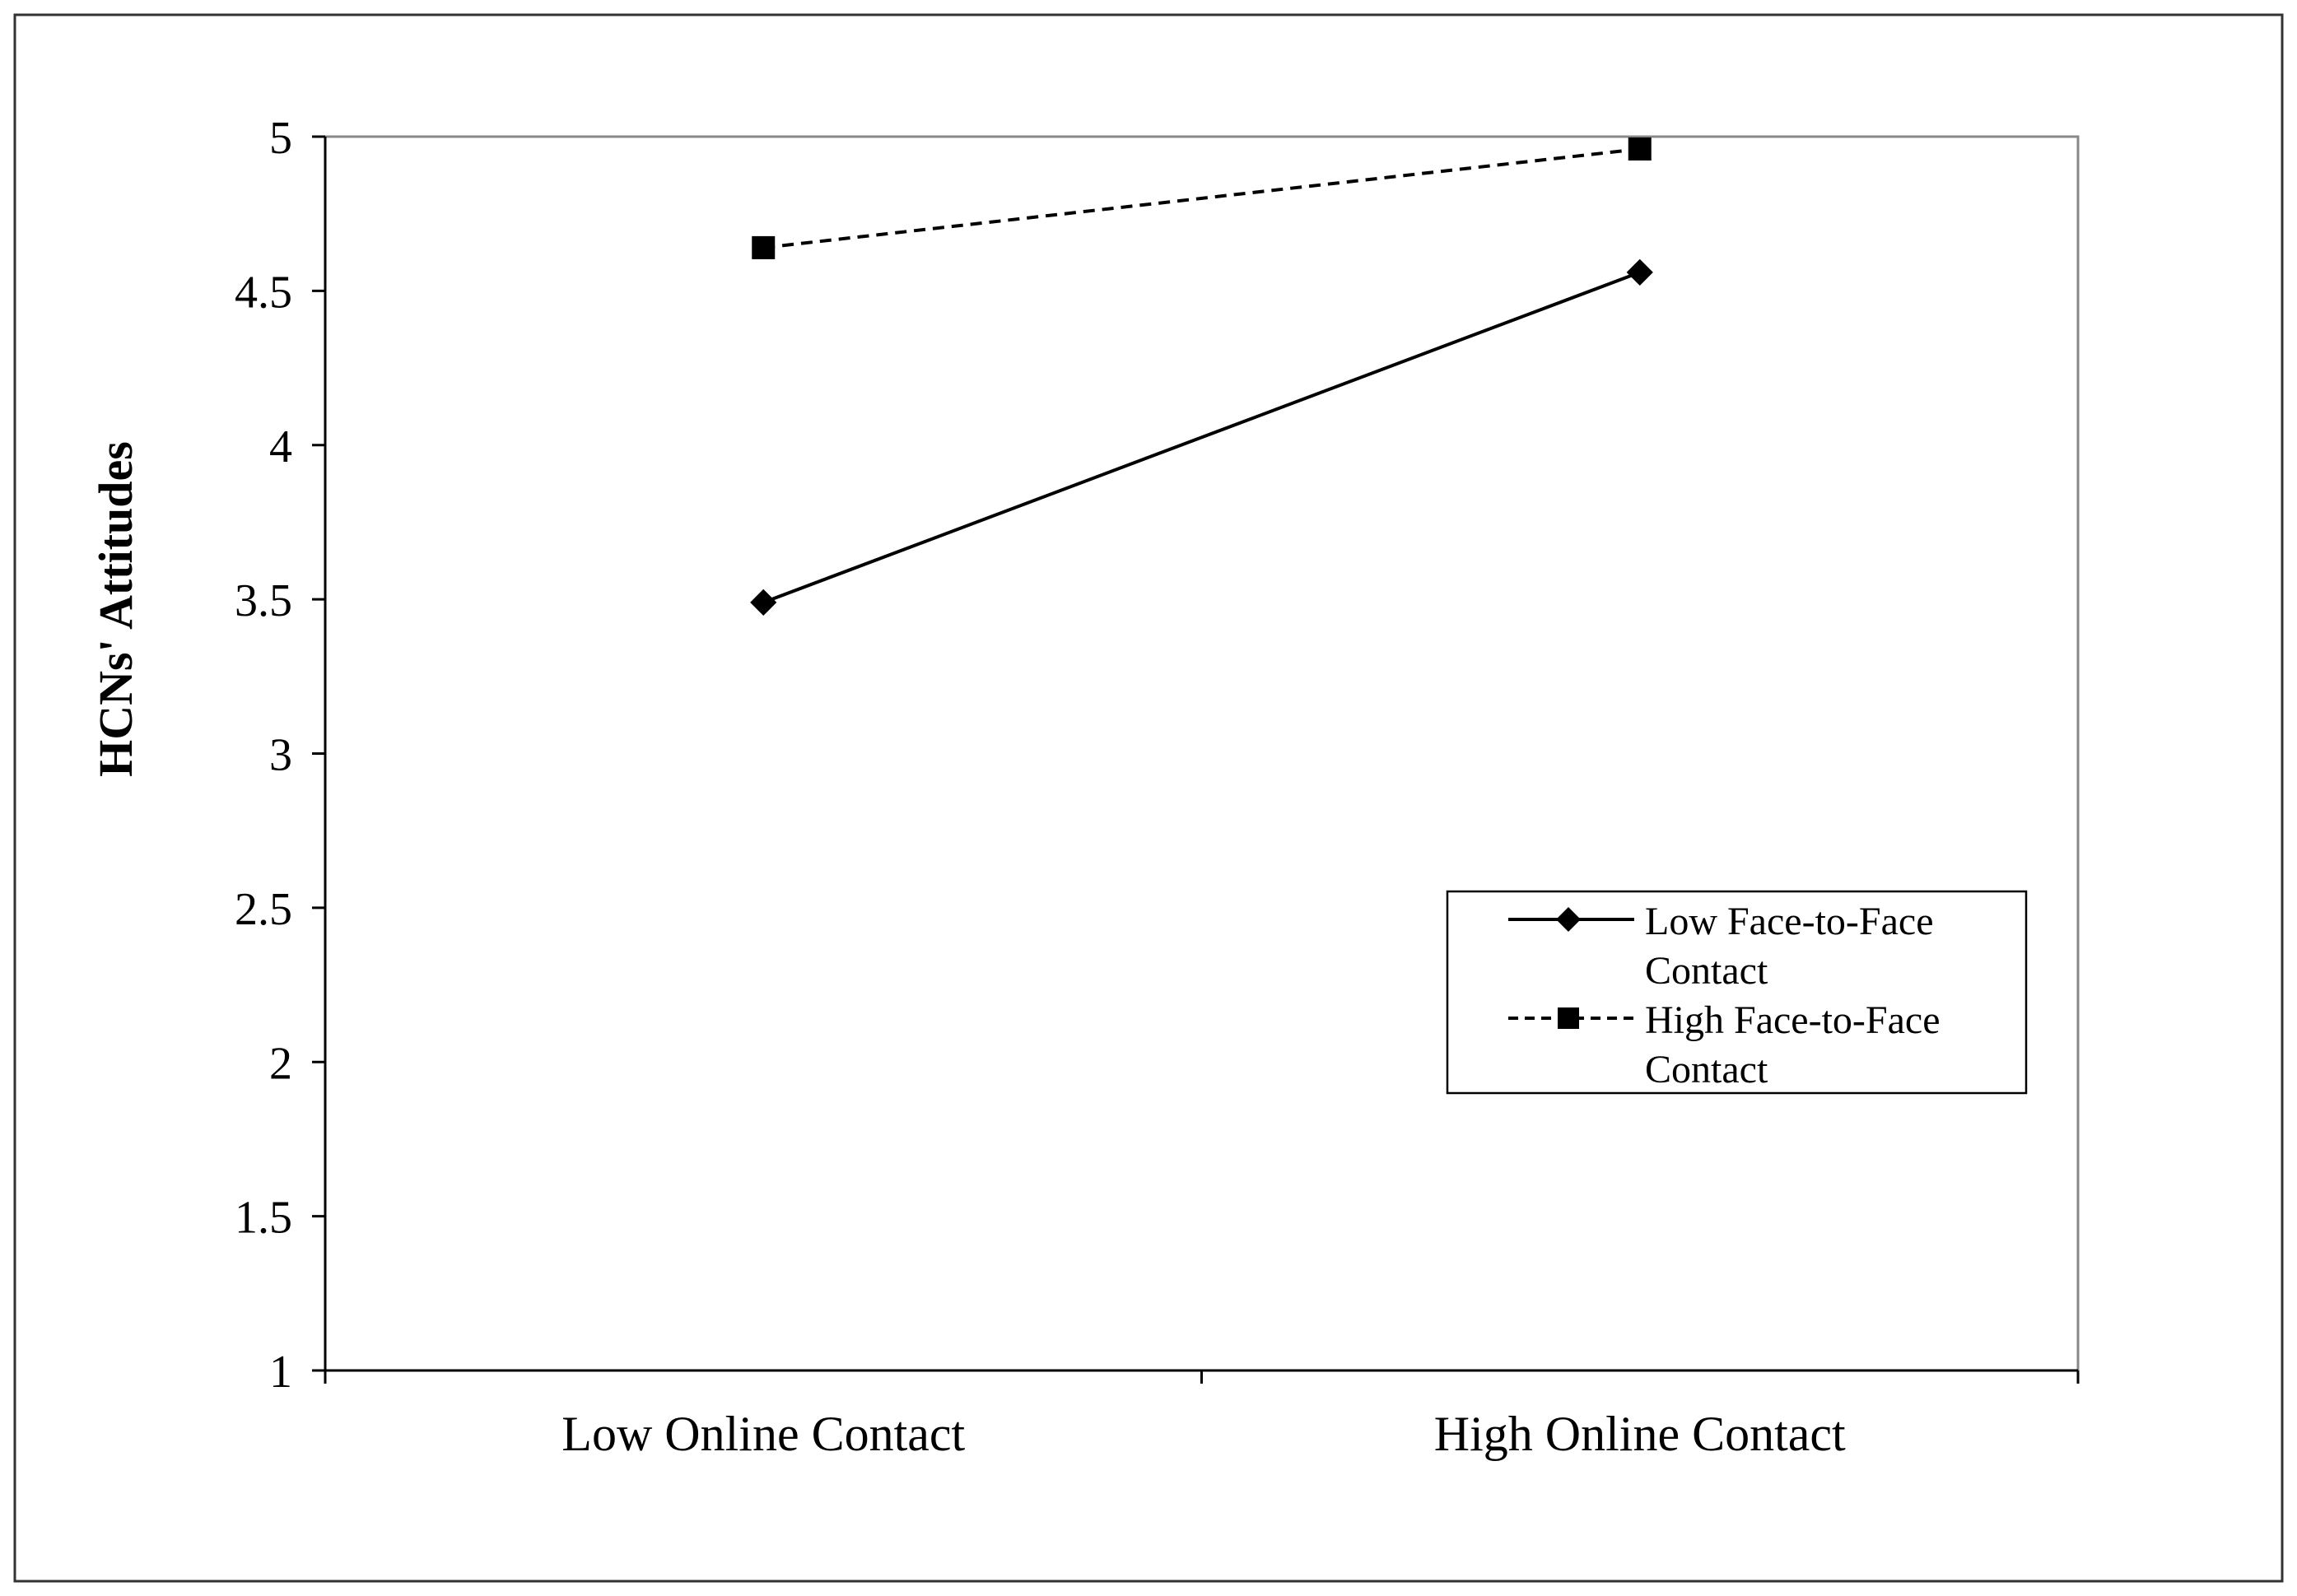  I want to click on y-axis-ticks: 1 1.5 2 2.5 3 3.5 4 4.5 5, so click(280, 755).